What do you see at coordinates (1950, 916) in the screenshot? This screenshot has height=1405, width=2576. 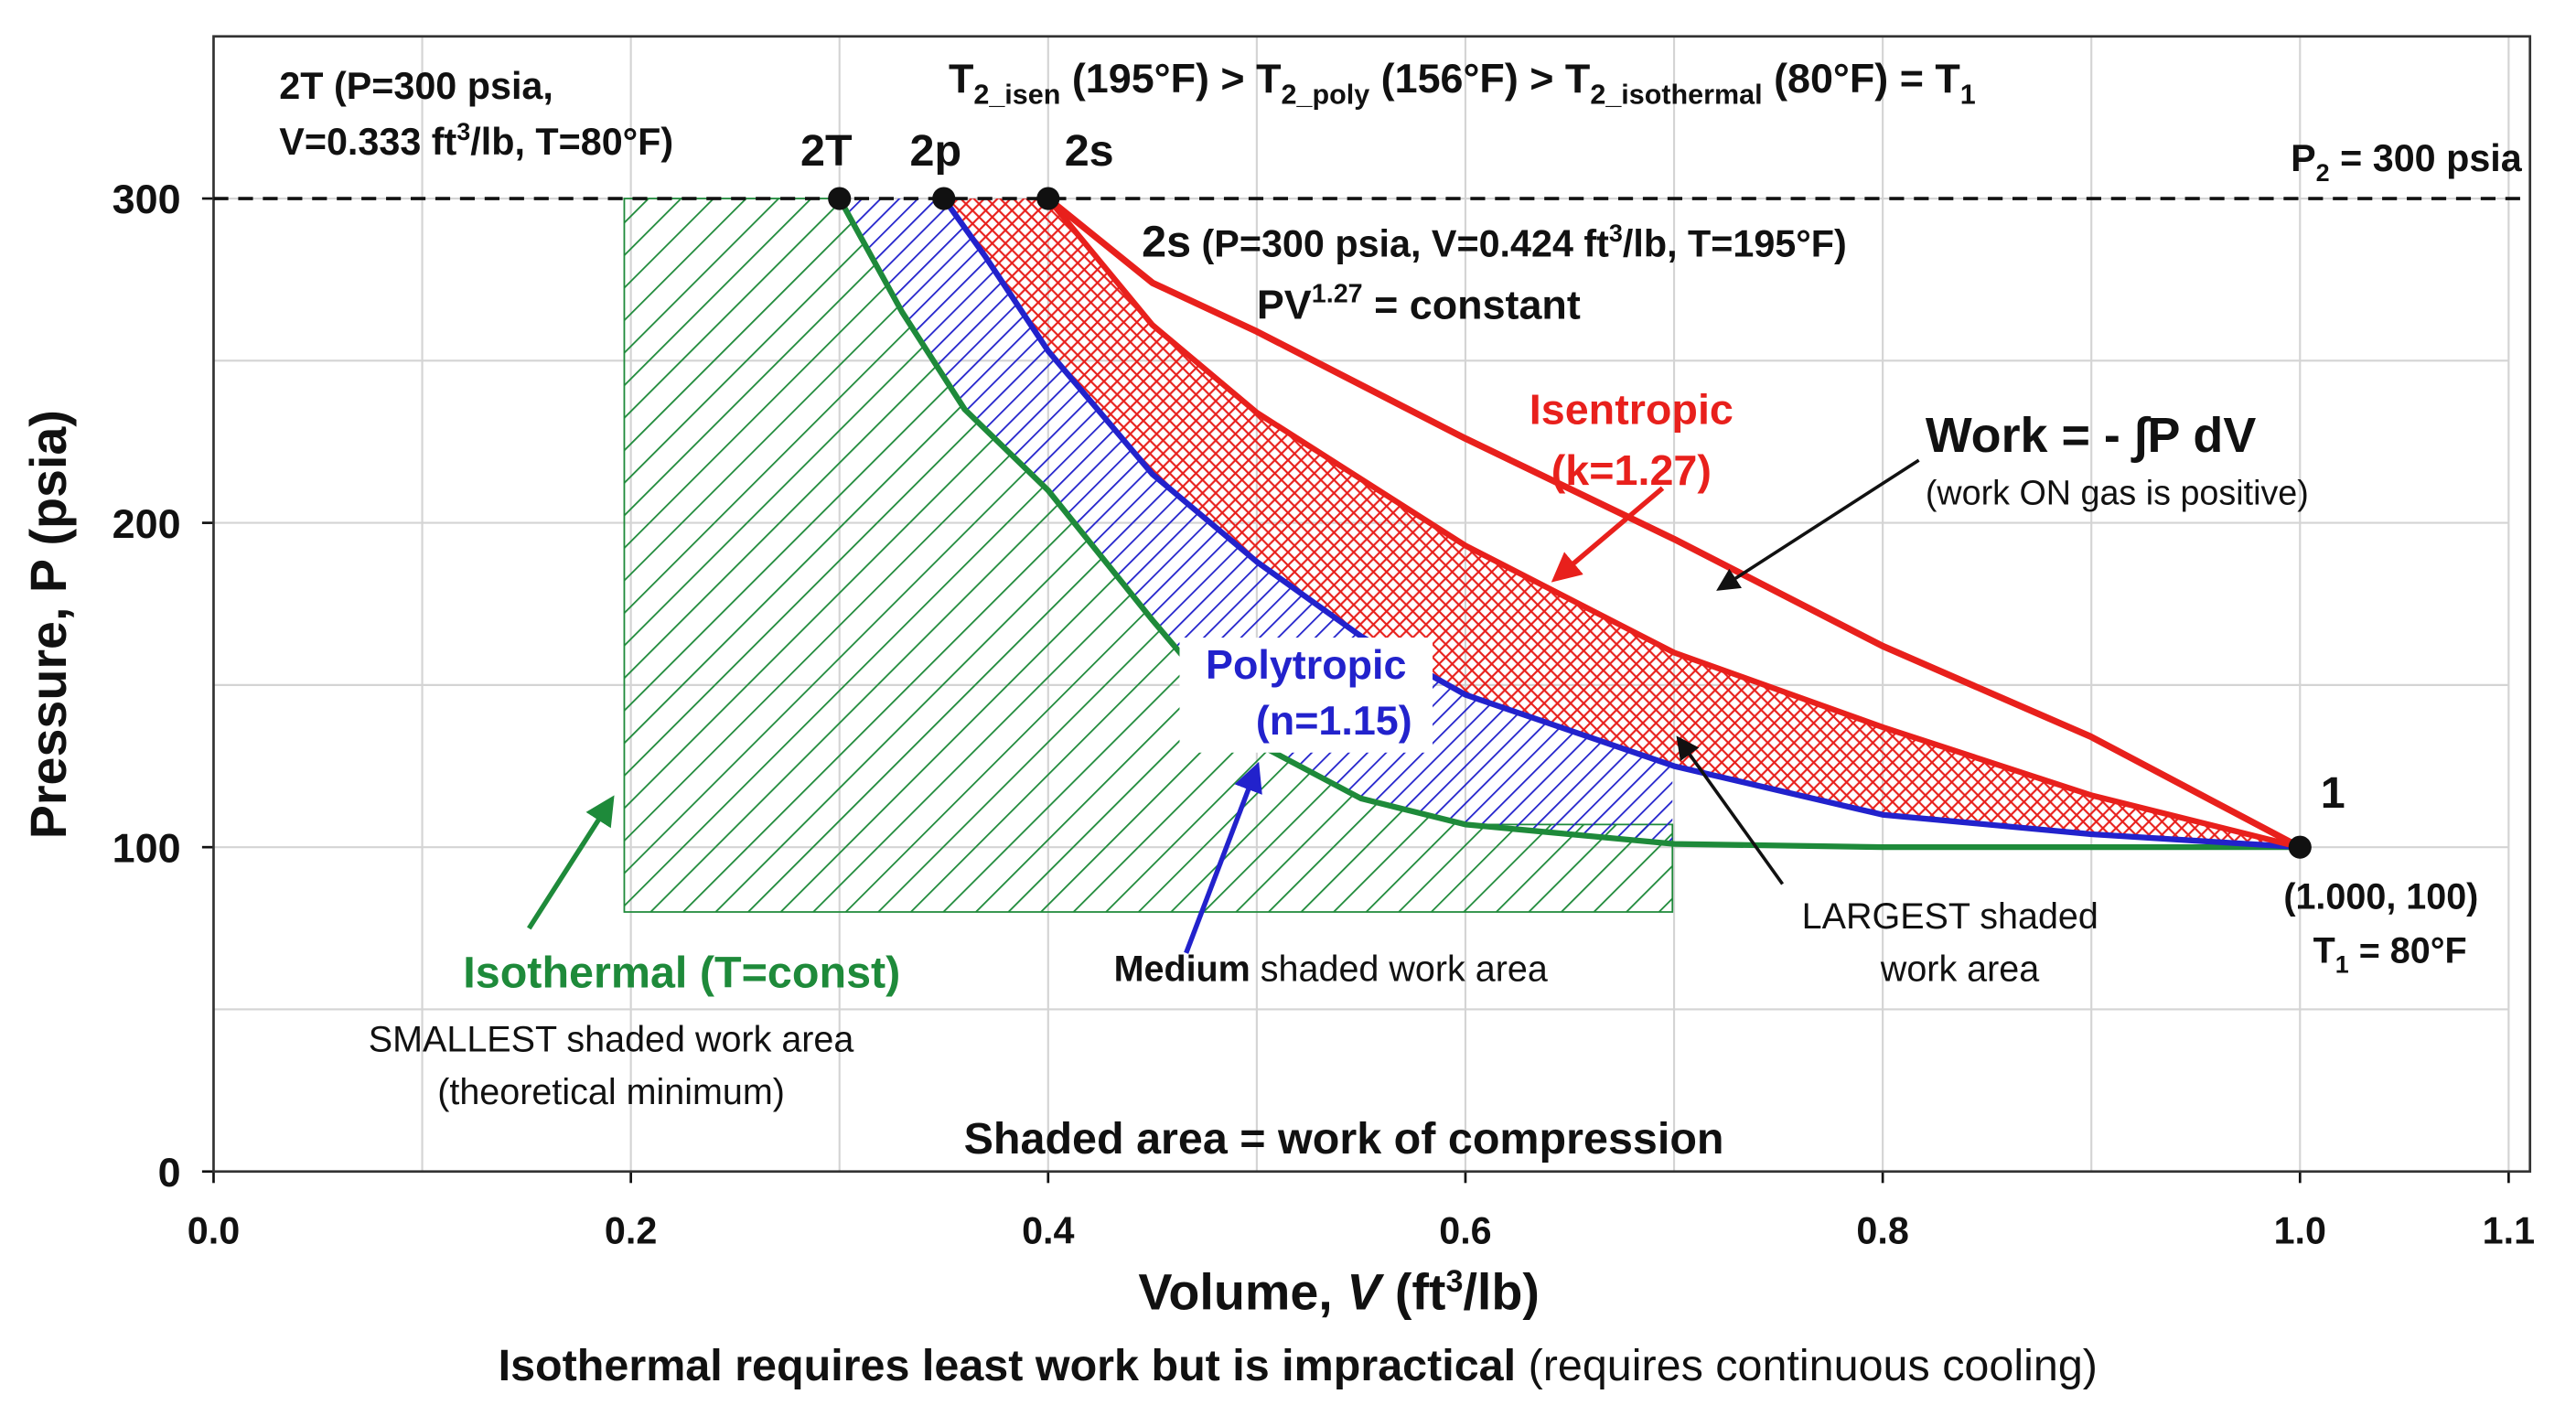 I see `annotation: LARGEST shaded` at bounding box center [1950, 916].